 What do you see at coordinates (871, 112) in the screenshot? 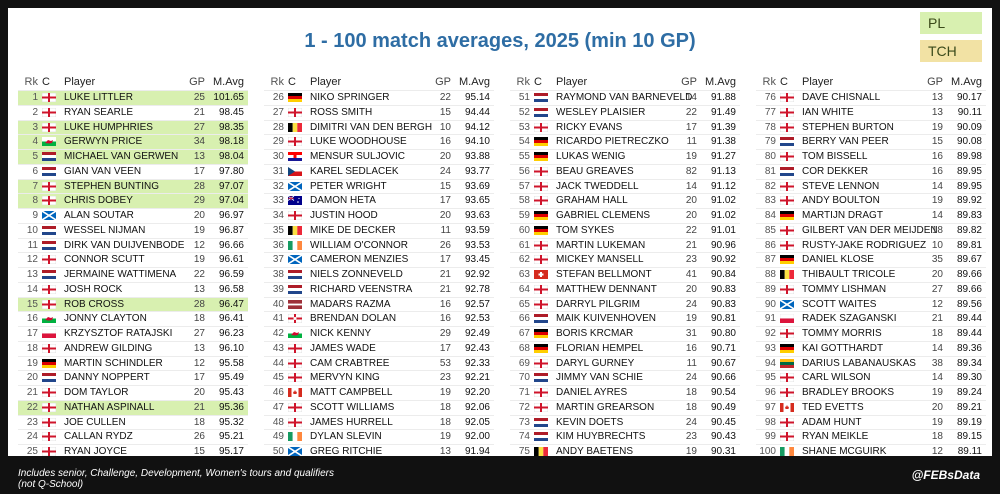
I see `table-row: 77 IAN WHITE 13 90.11` at bounding box center [871, 112].